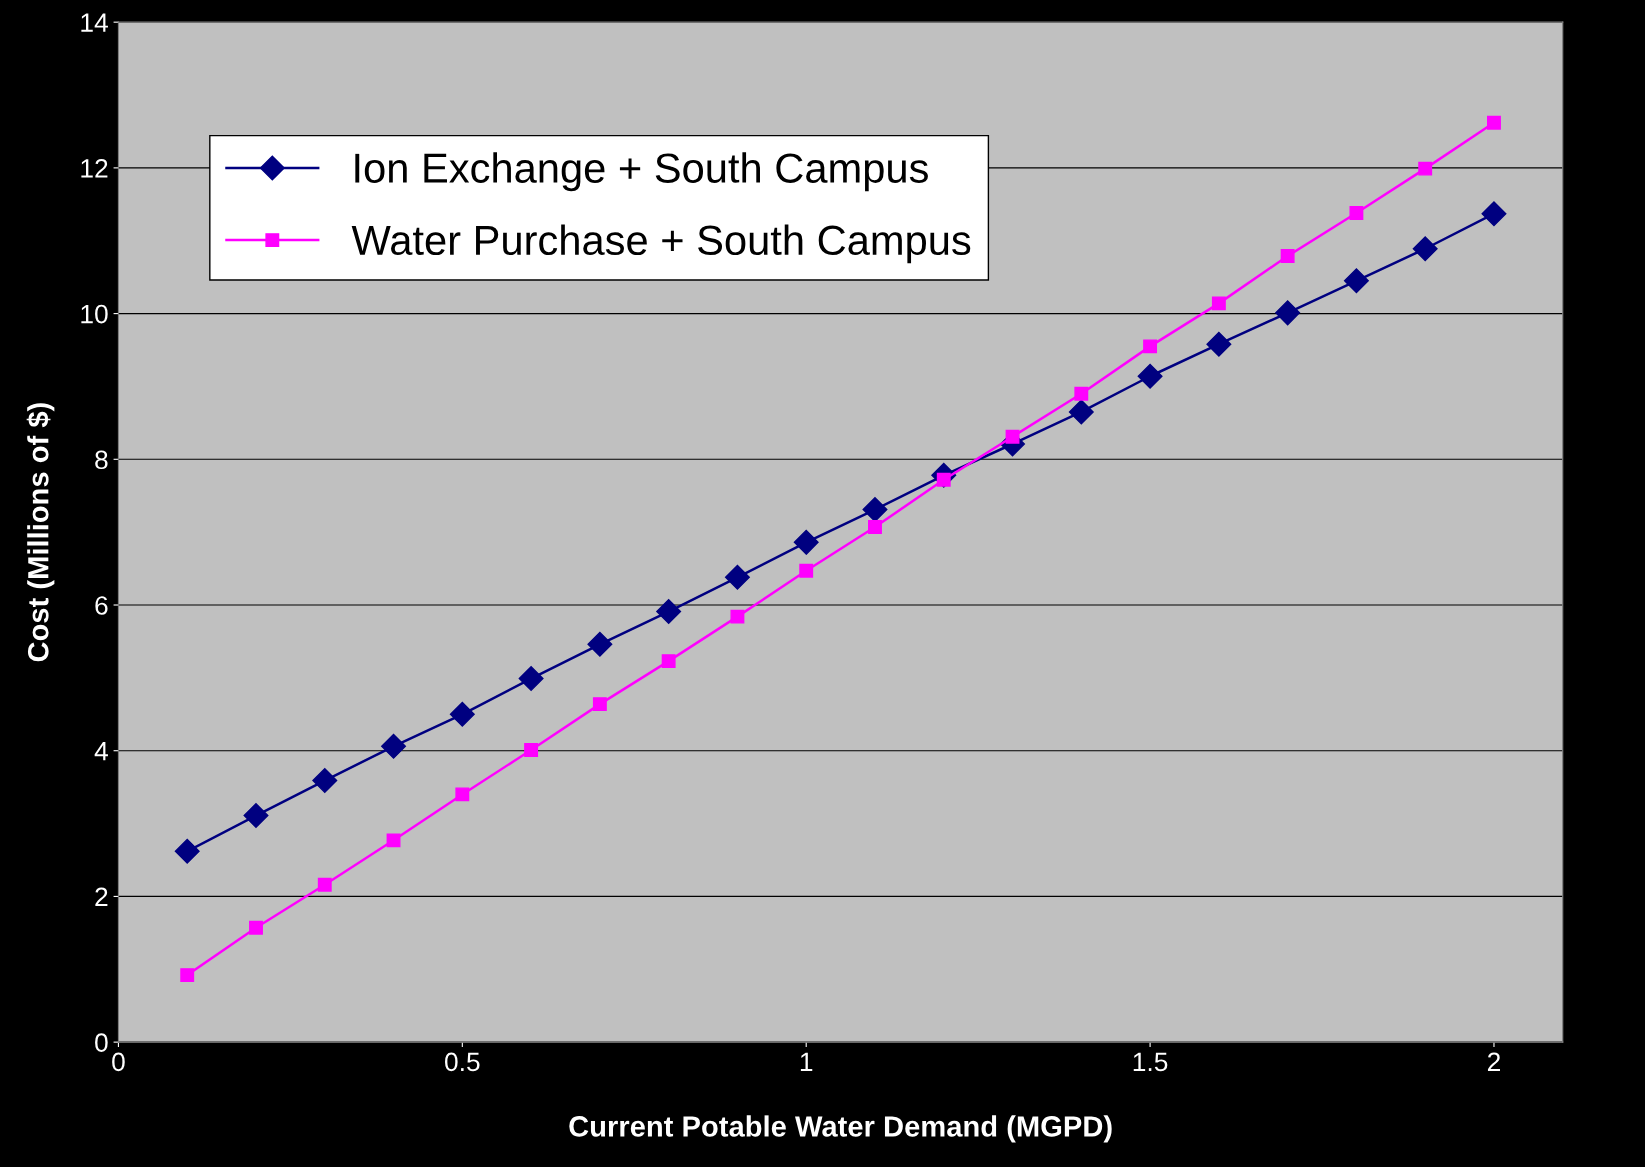 The height and width of the screenshot is (1167, 1645). Describe the element at coordinates (101, 751) in the screenshot. I see `y-tick-label: 4` at that location.